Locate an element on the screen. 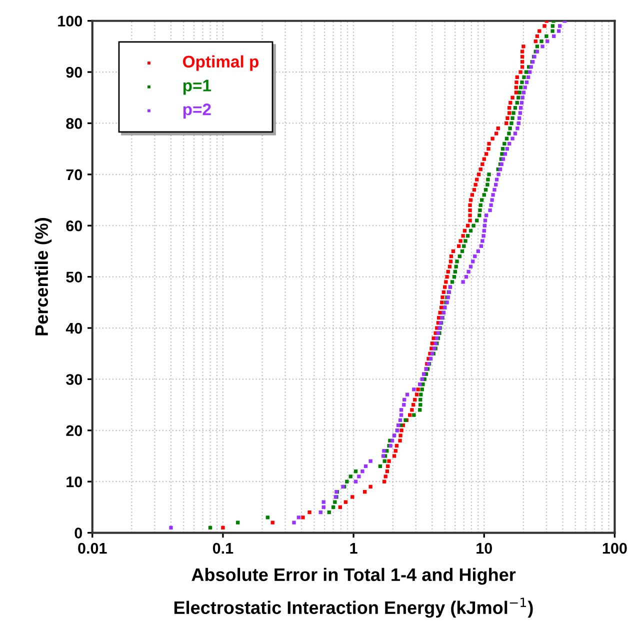  legend-label: Optimal p is located at coordinates (220, 63).